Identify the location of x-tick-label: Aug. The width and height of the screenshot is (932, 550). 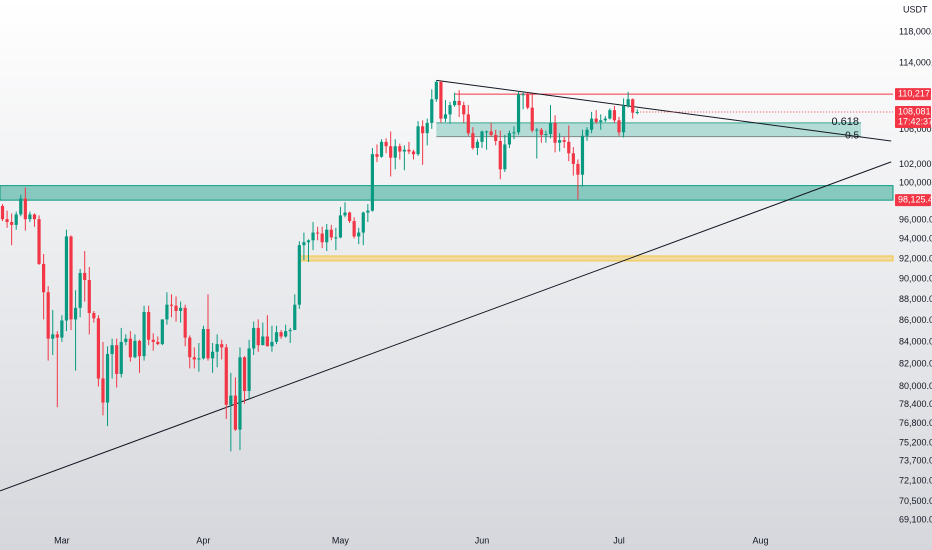
(761, 540).